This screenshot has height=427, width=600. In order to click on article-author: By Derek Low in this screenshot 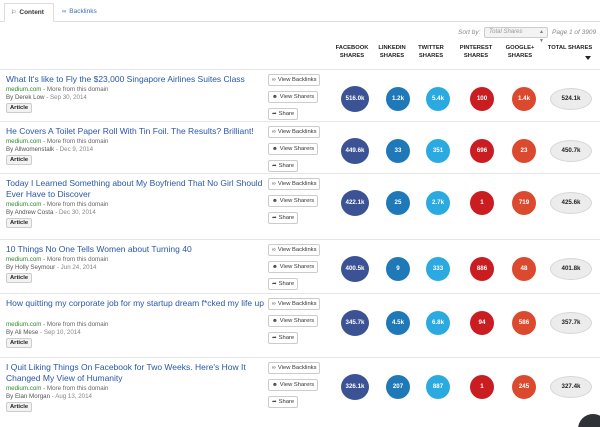, I will do `click(25, 97)`.